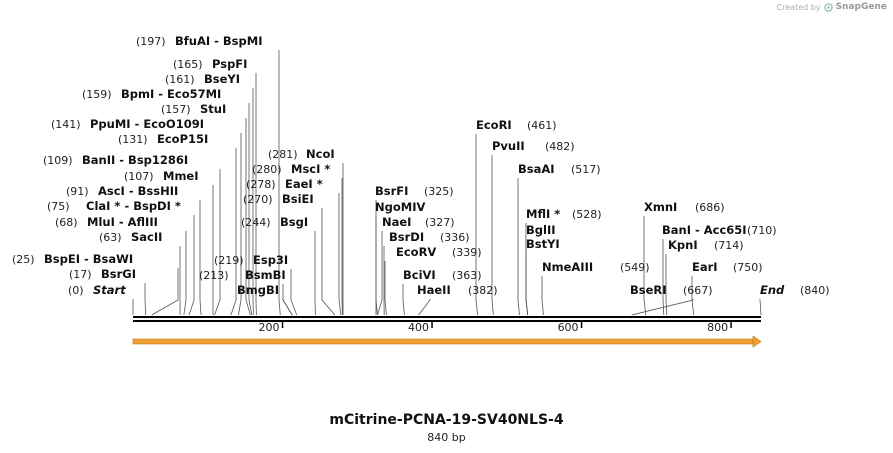  What do you see at coordinates (533, 146) in the screenshot?
I see `site-label-pvuii: (482) PvuII` at bounding box center [533, 146].